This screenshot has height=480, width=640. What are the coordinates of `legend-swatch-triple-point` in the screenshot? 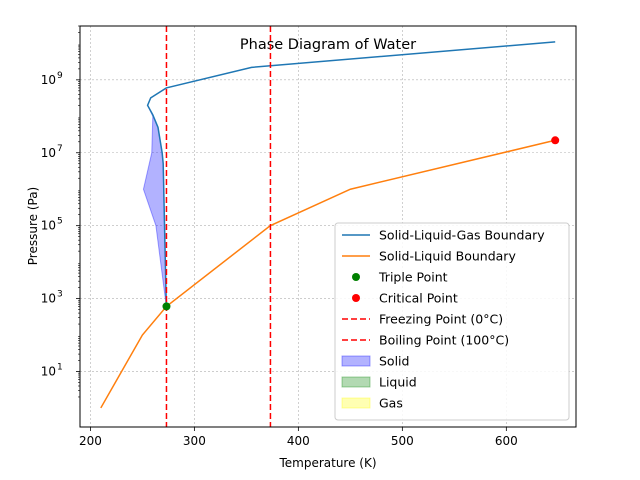 It's located at (356, 277).